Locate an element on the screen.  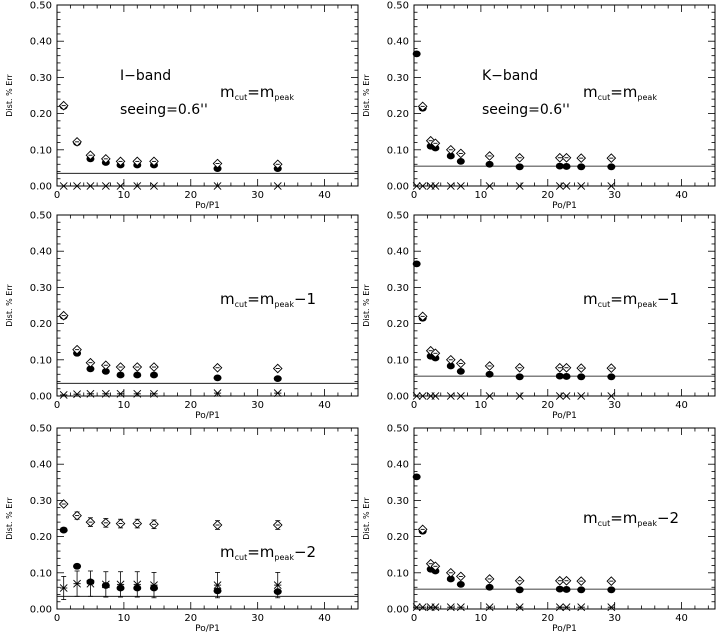
mcut-label: mcut=mpeak is located at coordinates (257, 92).